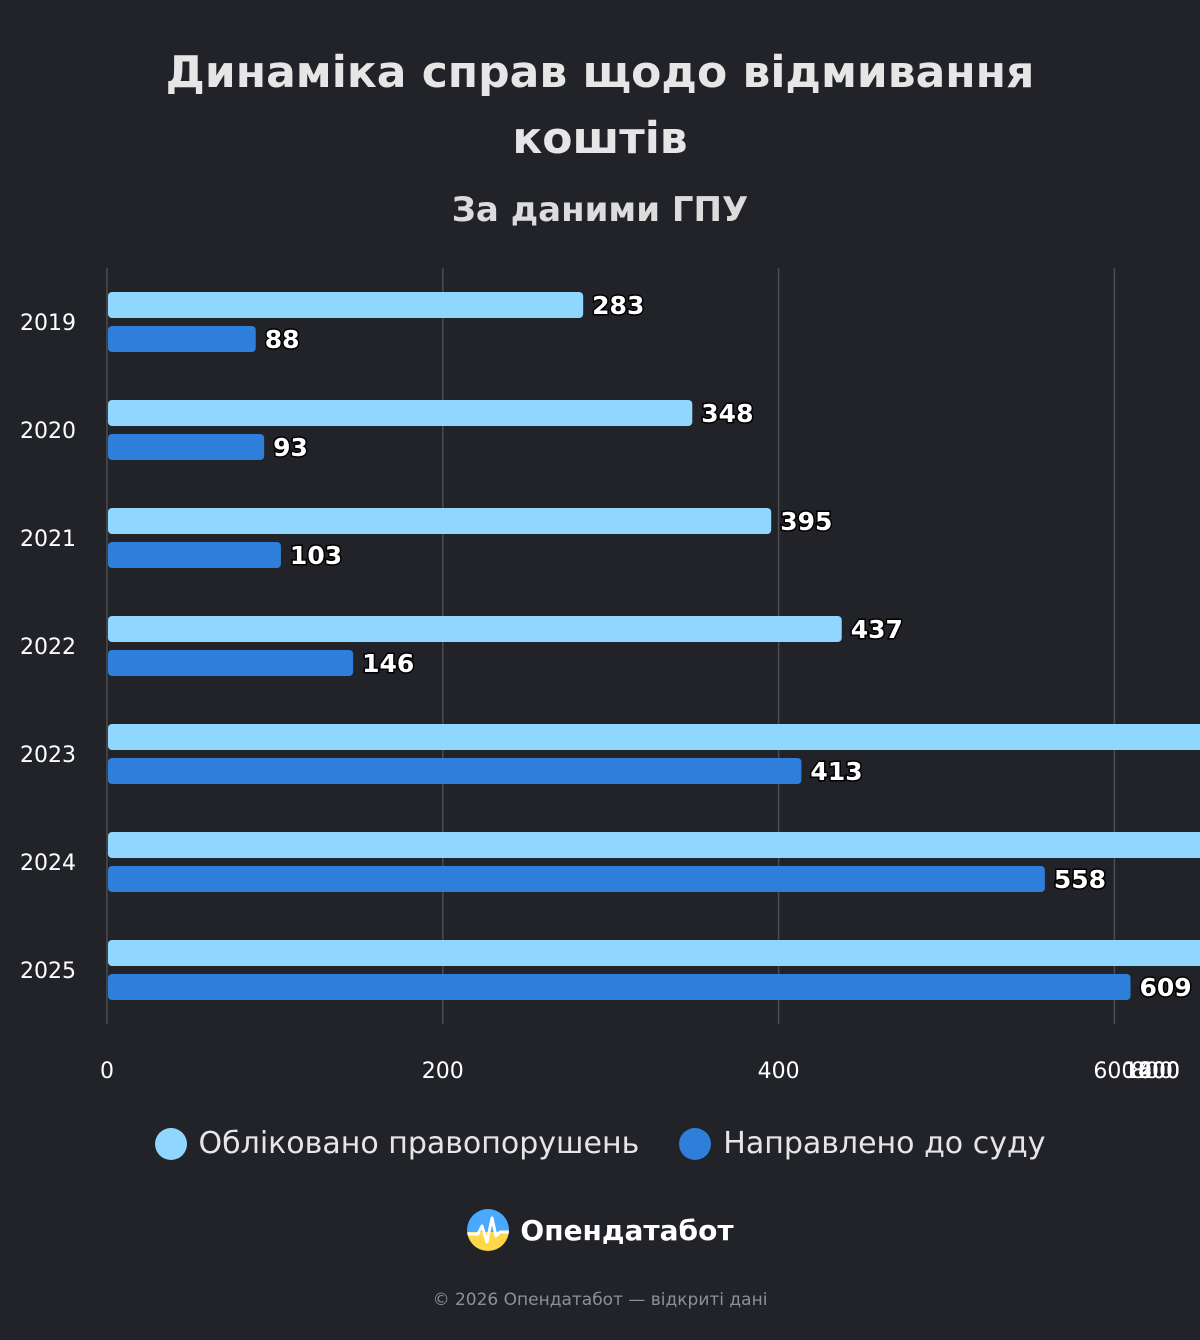 The width and height of the screenshot is (1200, 1340). Describe the element at coordinates (170, 1143) in the screenshot. I see `legend-dot-recorded-icon` at that location.